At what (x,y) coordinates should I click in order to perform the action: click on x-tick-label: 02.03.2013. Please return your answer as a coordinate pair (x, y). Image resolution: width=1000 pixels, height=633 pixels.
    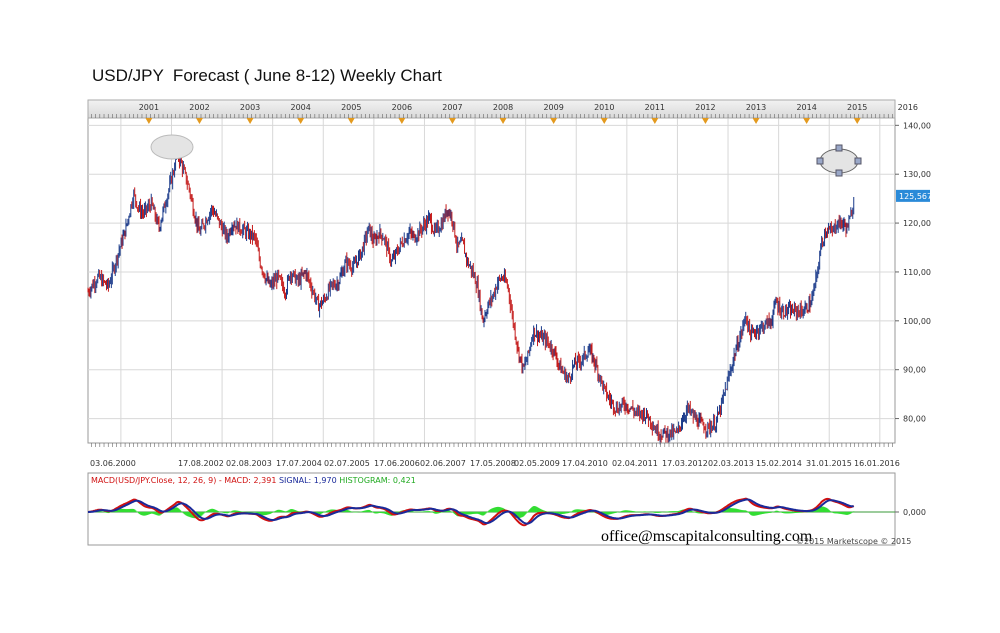
    Looking at the image, I should click on (731, 463).